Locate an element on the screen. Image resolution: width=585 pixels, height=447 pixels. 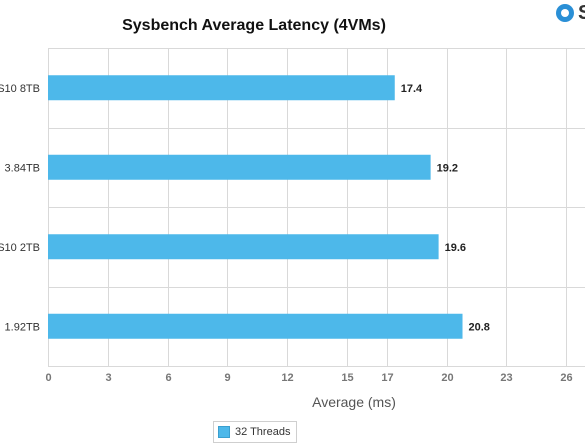
brand-logo-icon is located at coordinates (565, 13).